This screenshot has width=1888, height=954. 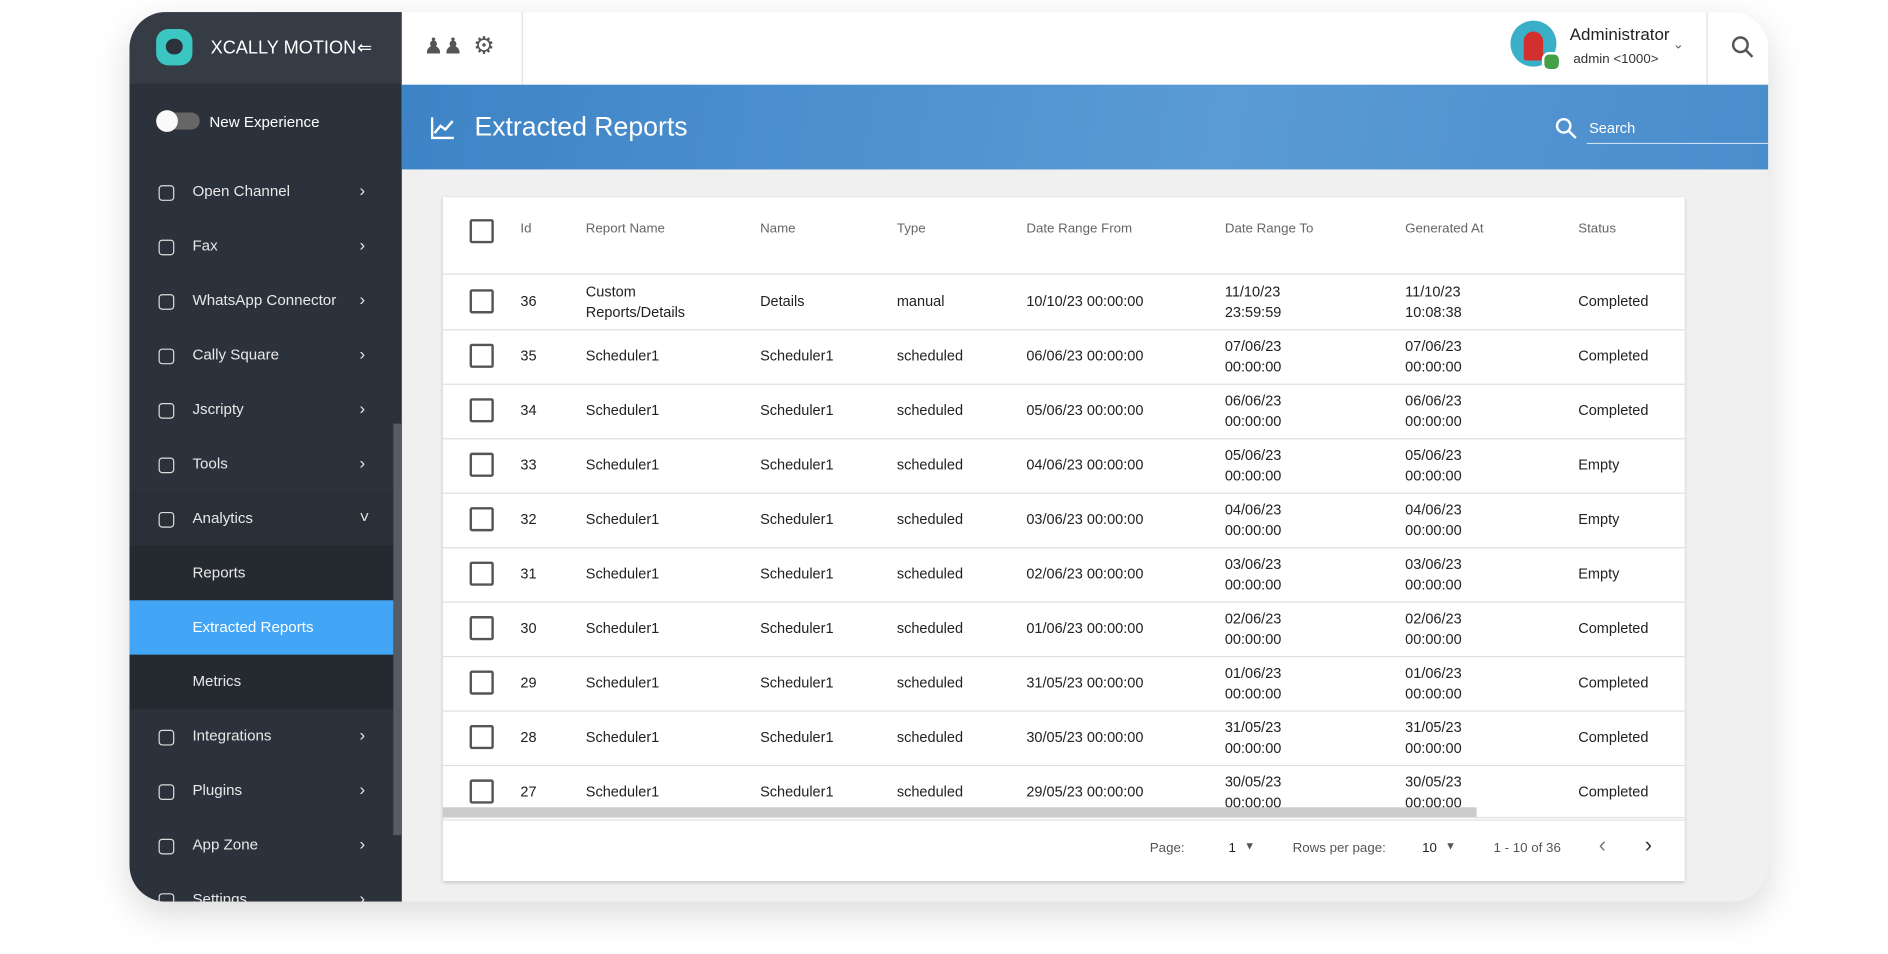 I want to click on column-header: Date Range To, so click(x=1269, y=229).